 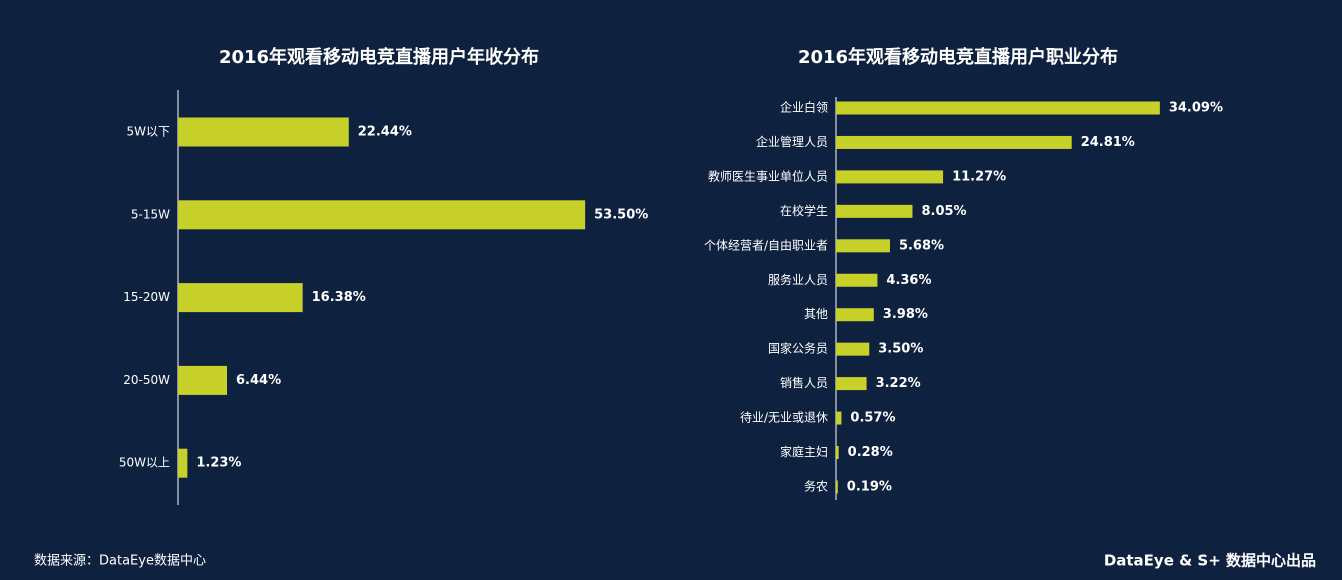 I want to click on y-tick-label: 20-50W, so click(x=146, y=380).